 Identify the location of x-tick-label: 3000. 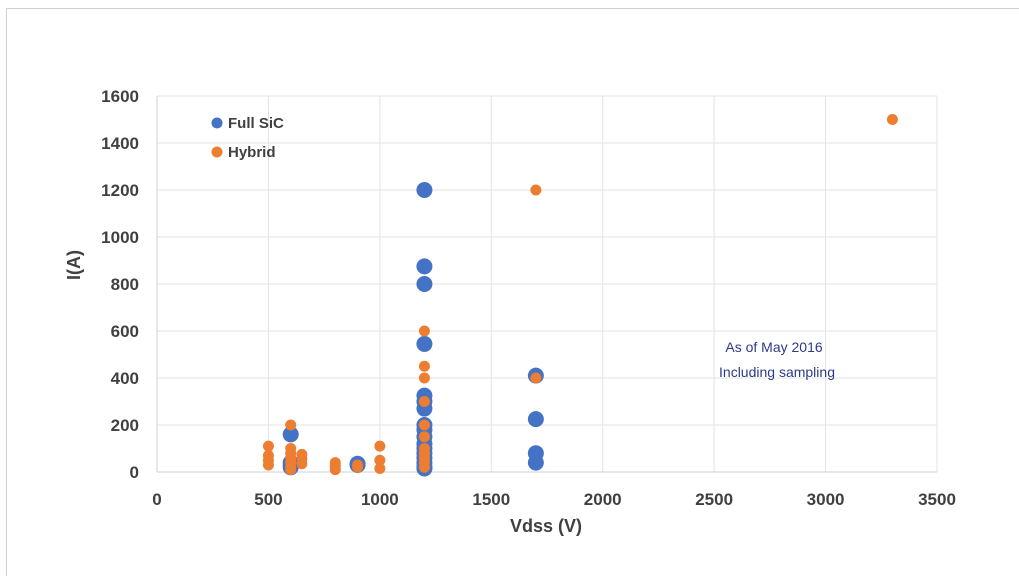
(826, 499).